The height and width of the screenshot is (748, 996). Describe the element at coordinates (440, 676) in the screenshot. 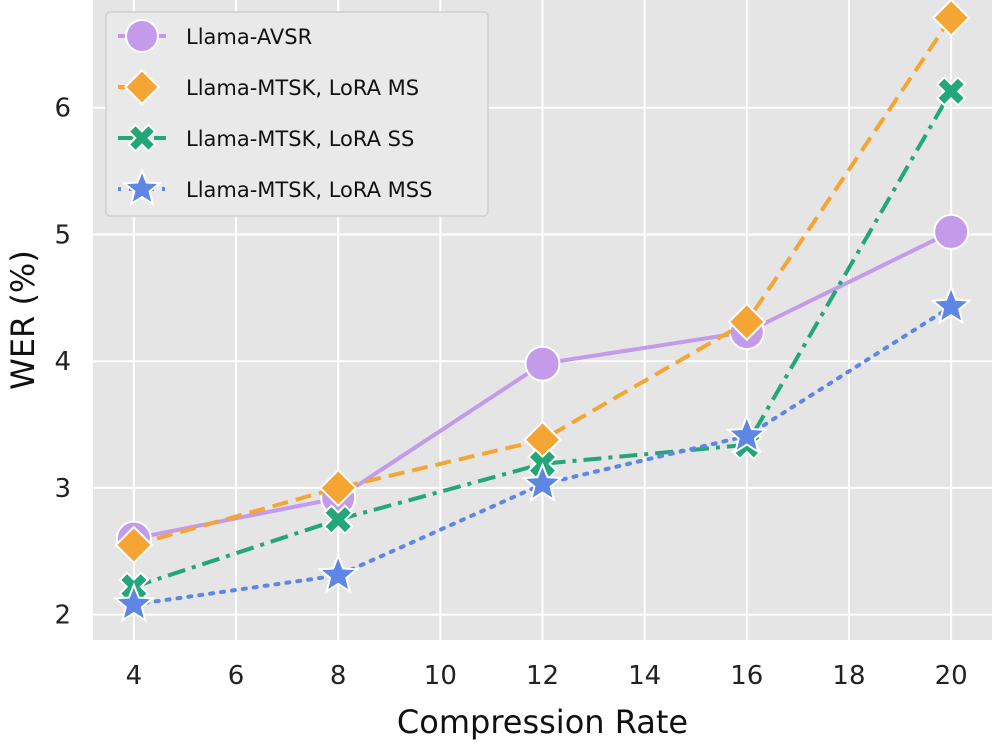

I see `x-tick-label: 10` at that location.